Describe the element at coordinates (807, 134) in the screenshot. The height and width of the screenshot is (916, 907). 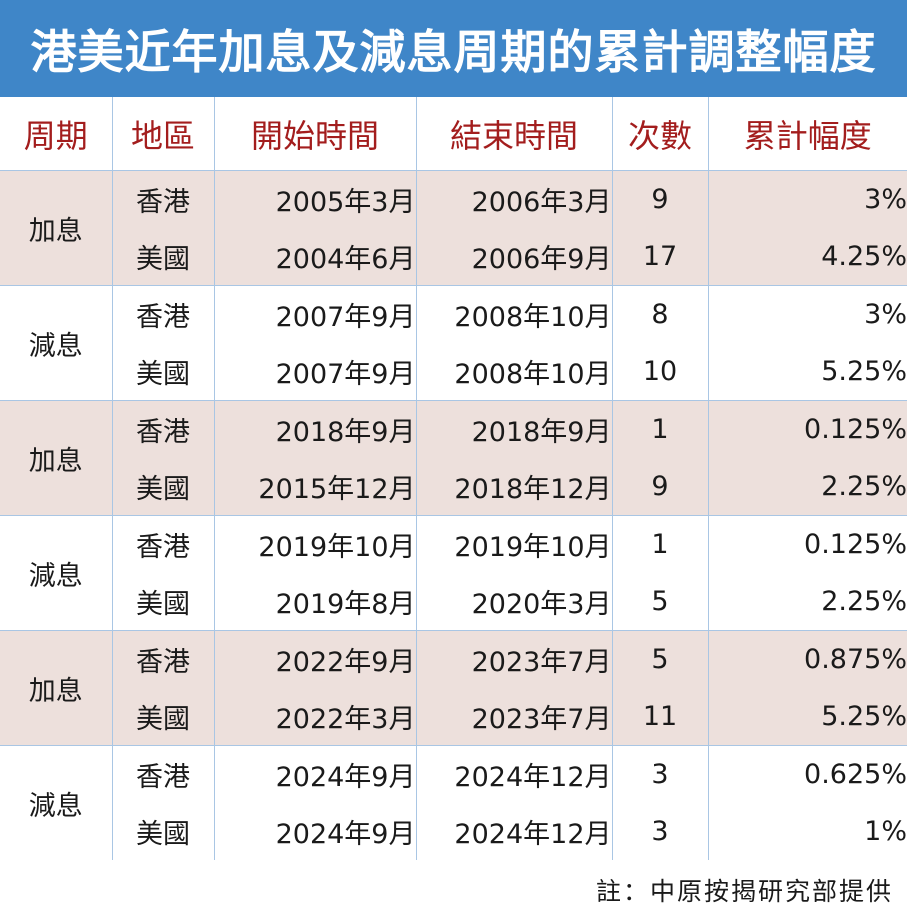
I see `header-amount: 累計幅度` at that location.